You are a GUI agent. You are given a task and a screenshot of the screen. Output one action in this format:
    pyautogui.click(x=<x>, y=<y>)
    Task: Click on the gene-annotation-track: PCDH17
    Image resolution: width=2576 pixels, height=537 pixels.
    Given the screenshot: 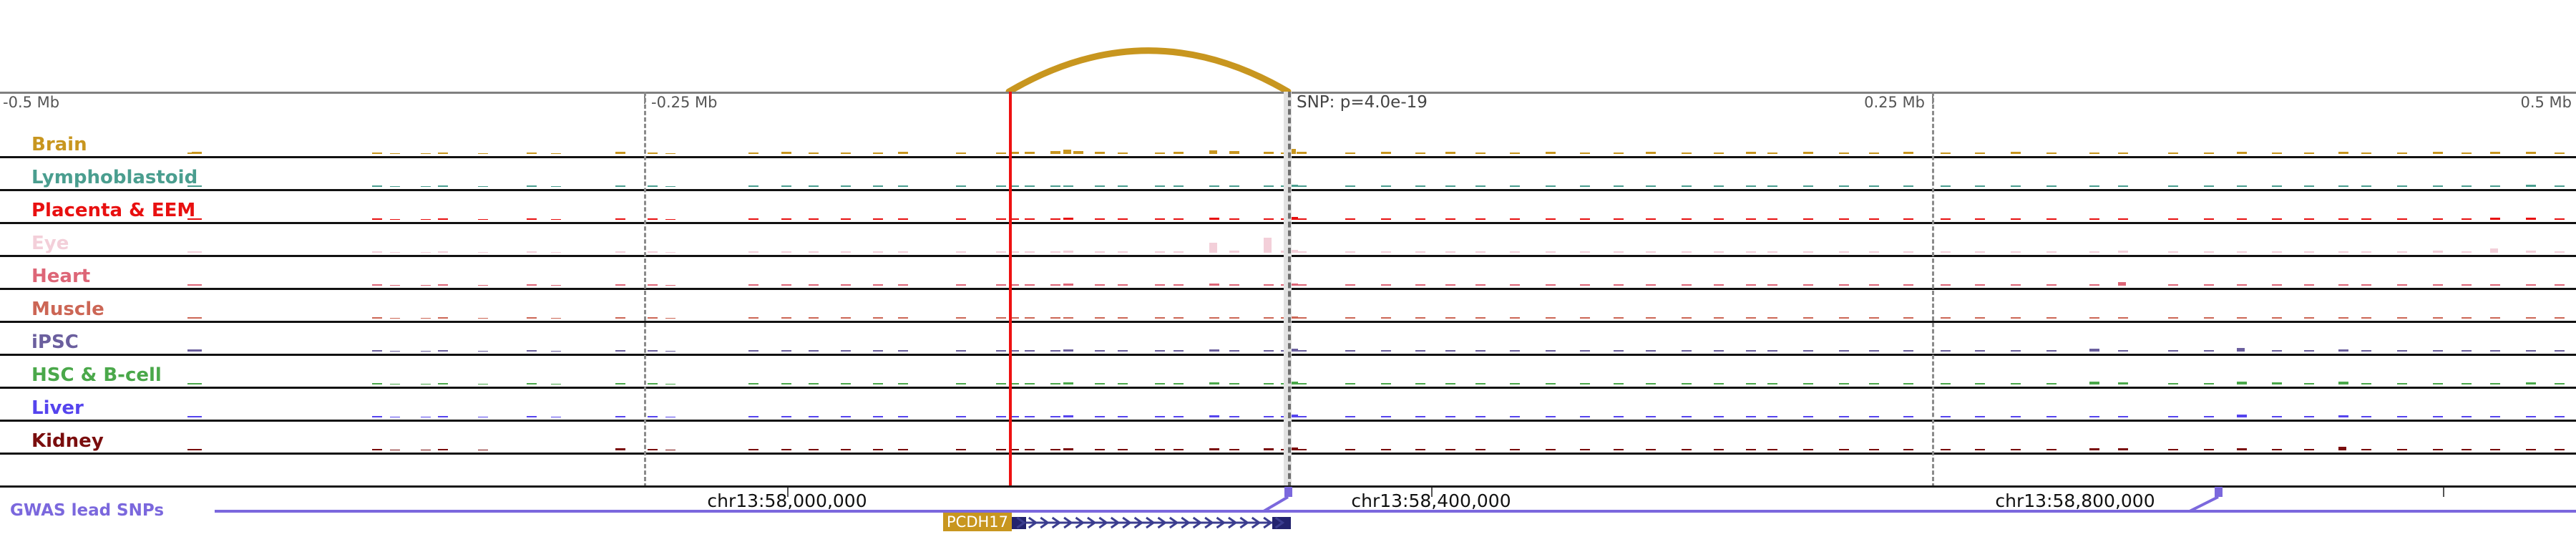 What is the action you would take?
    pyautogui.click(x=1288, y=524)
    